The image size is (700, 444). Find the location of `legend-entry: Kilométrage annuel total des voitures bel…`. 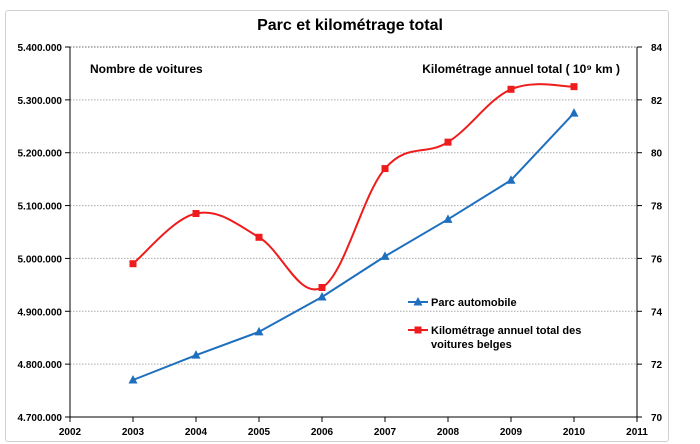

legend-entry: Kilométrage annuel total des voitures bel… is located at coordinates (506, 338).